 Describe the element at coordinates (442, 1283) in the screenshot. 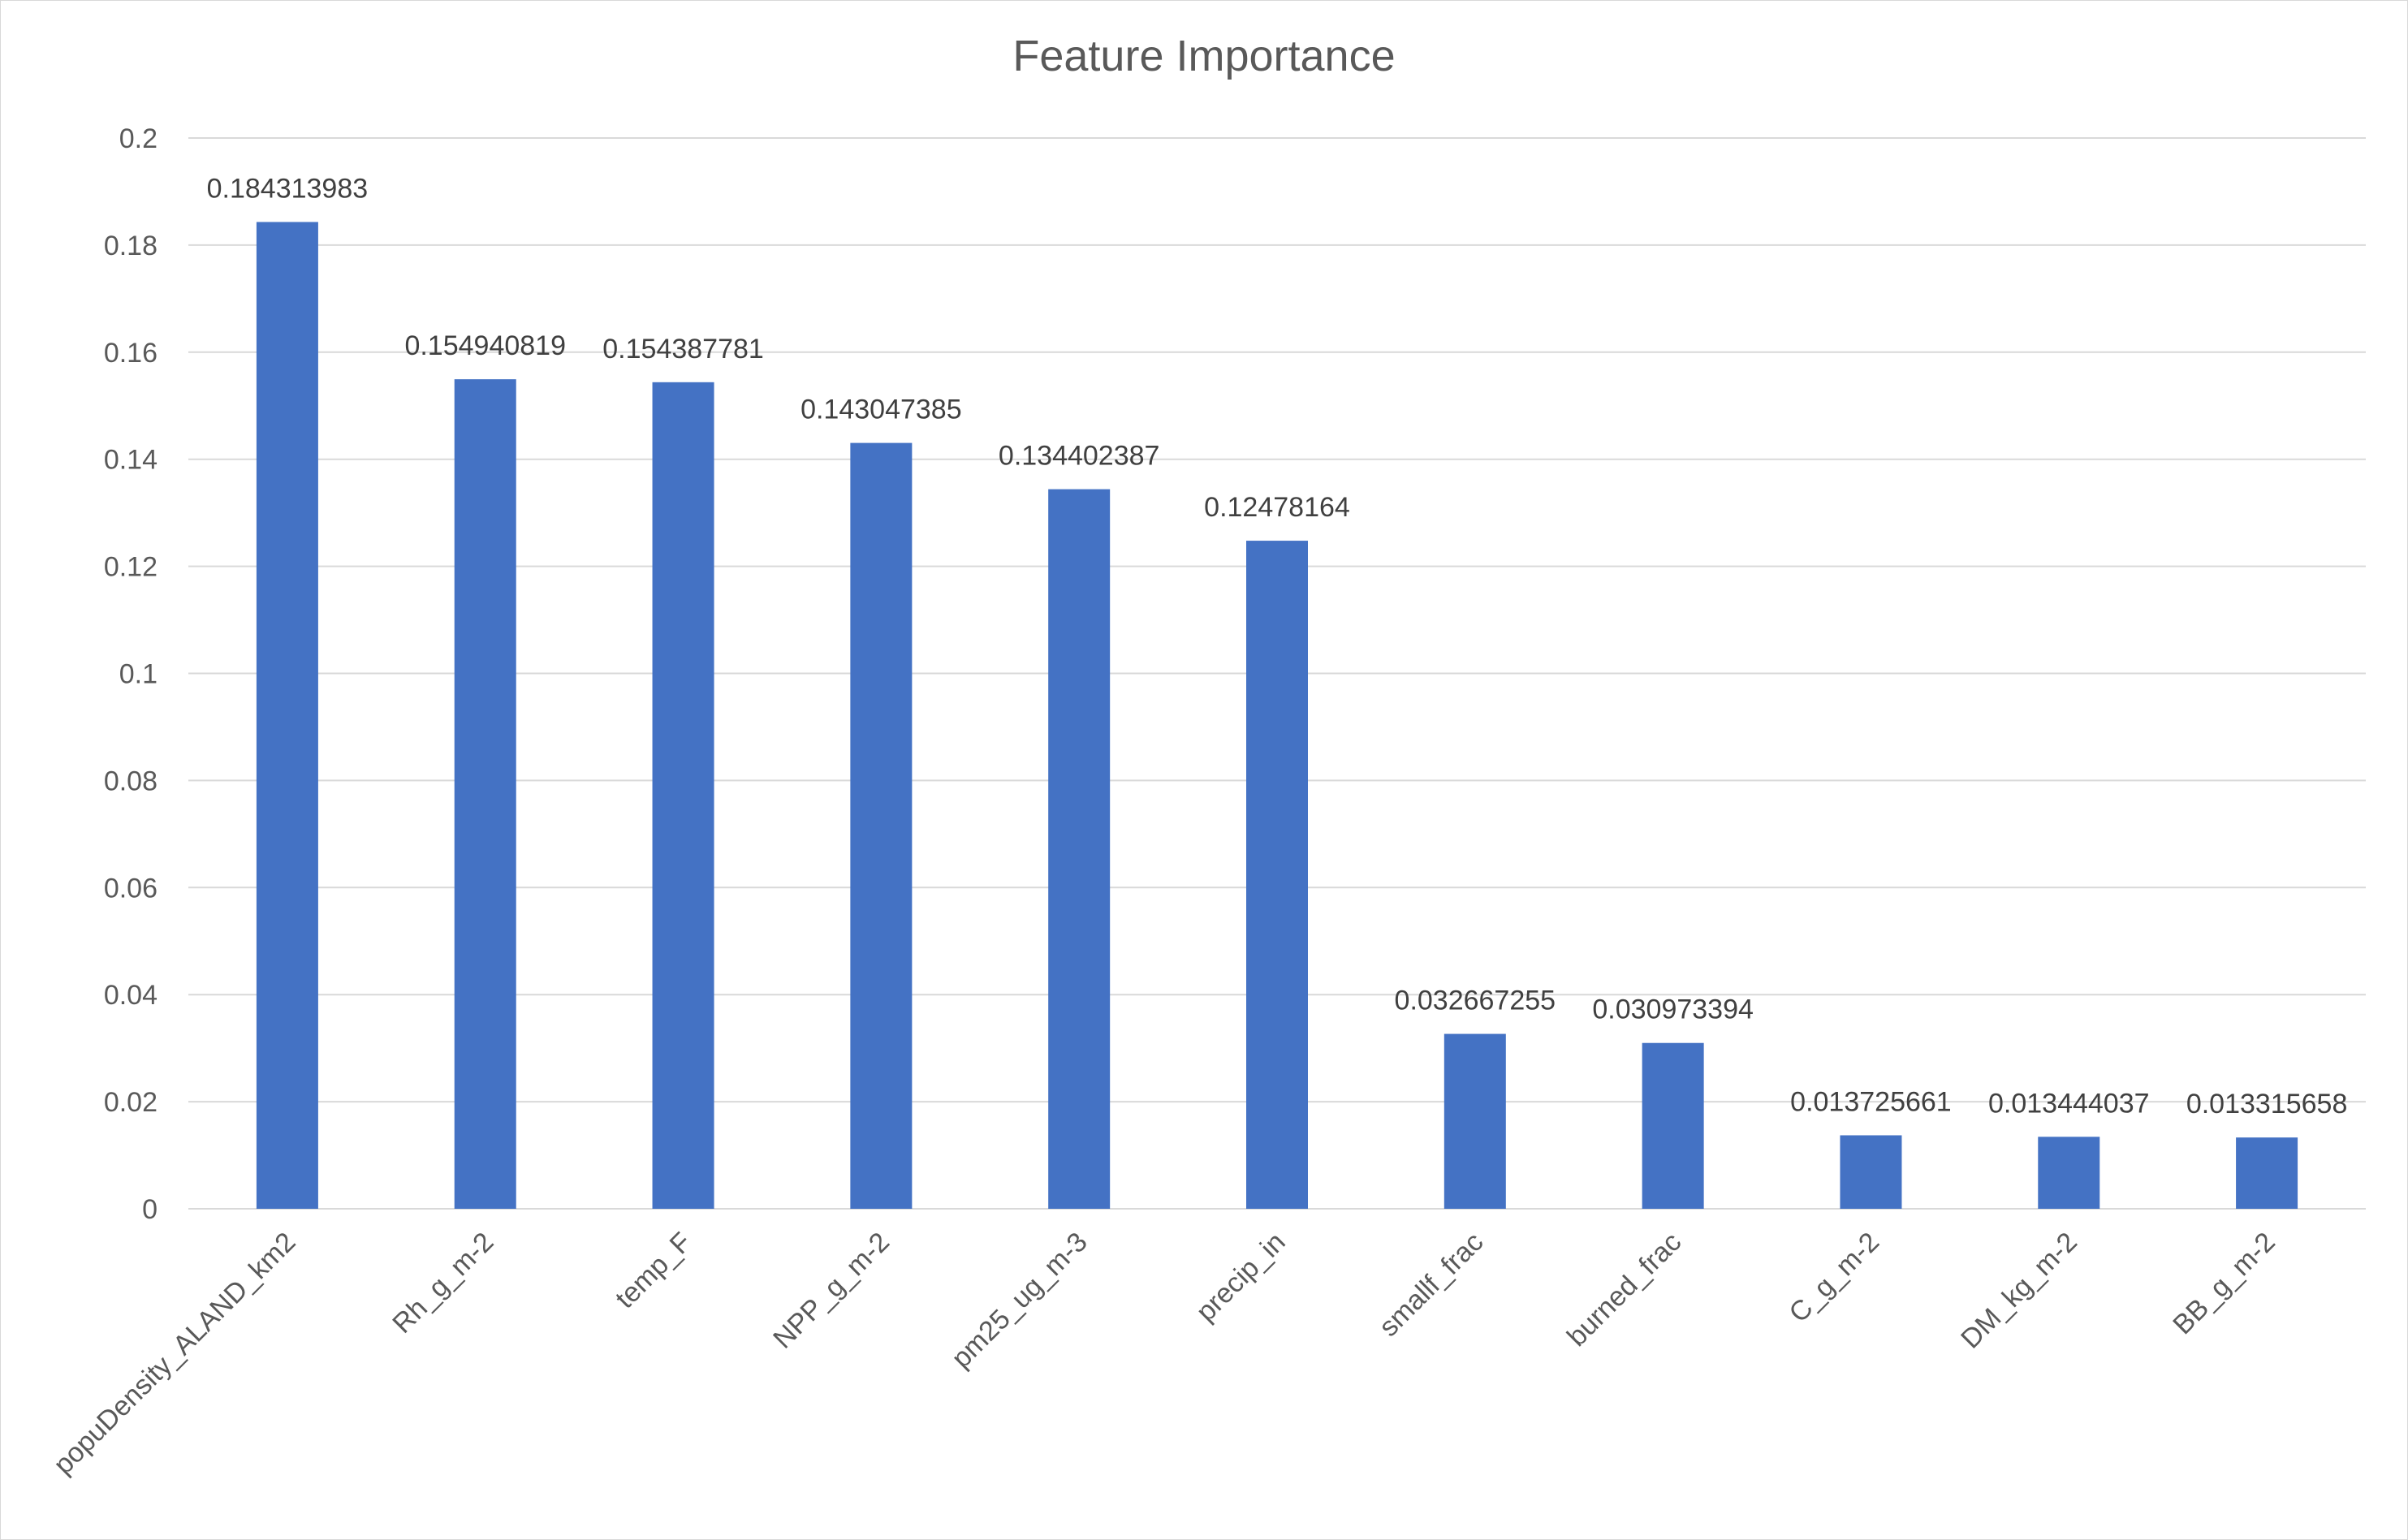

I see `x-tick-label: Rh_g_m-2` at that location.